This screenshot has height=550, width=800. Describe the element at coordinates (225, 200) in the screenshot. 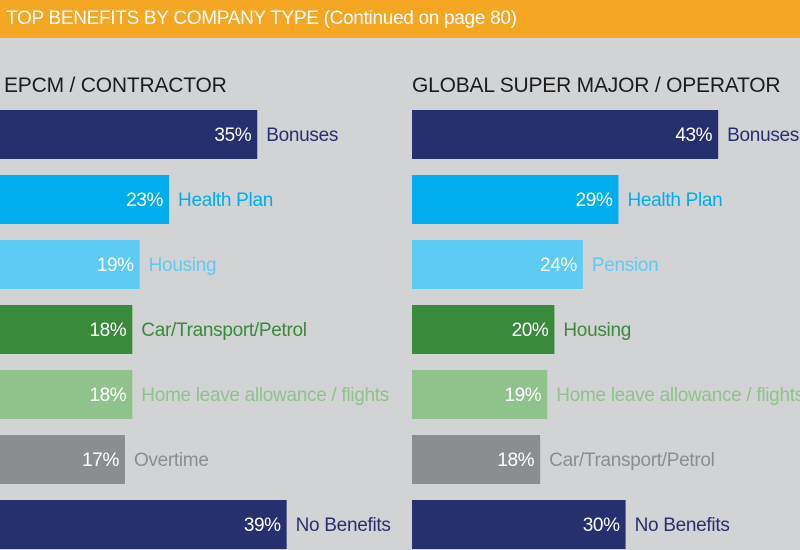

I see `epcm-category-label-2: Health Plan` at that location.